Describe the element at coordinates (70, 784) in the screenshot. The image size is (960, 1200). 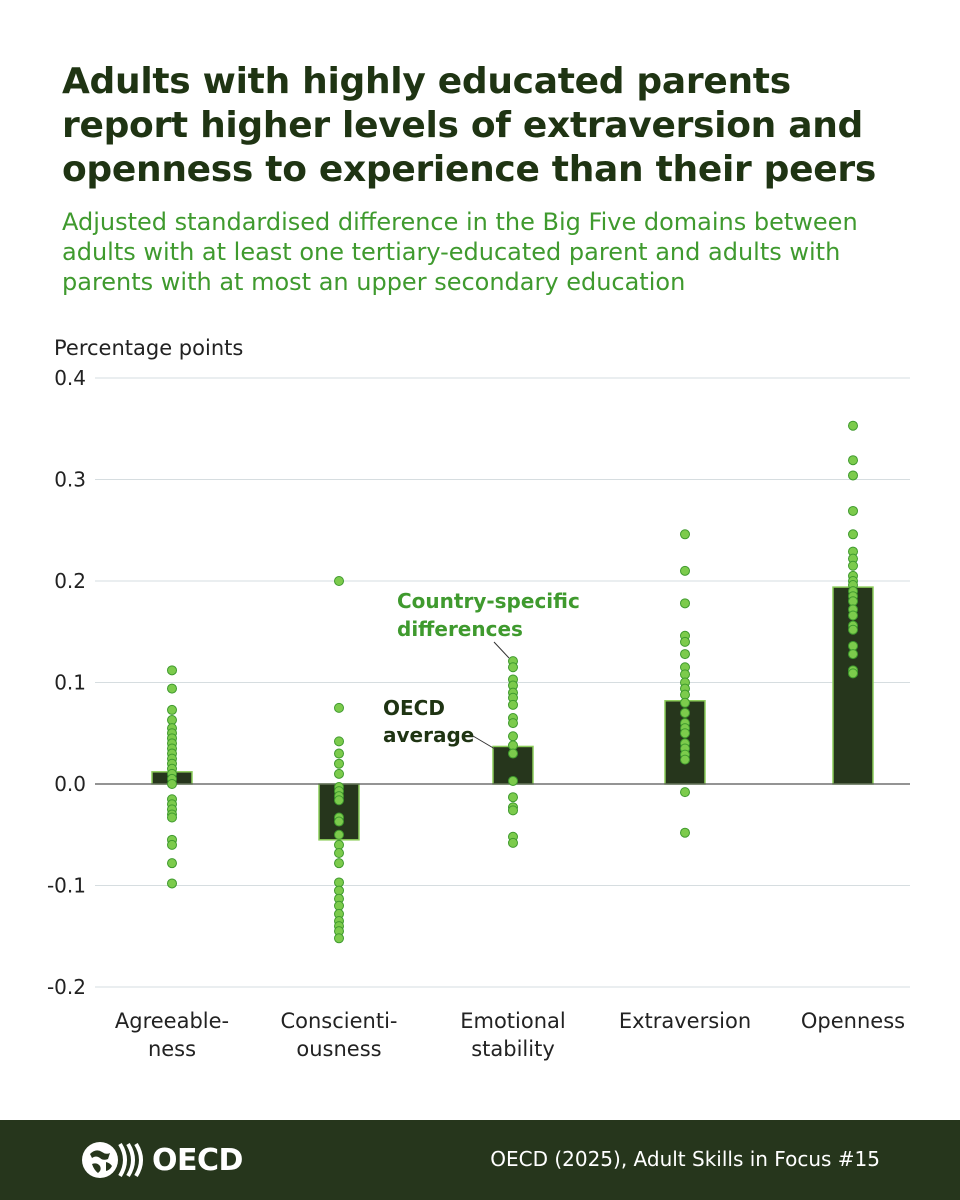
I see `y-tick-label: 0.0` at that location.